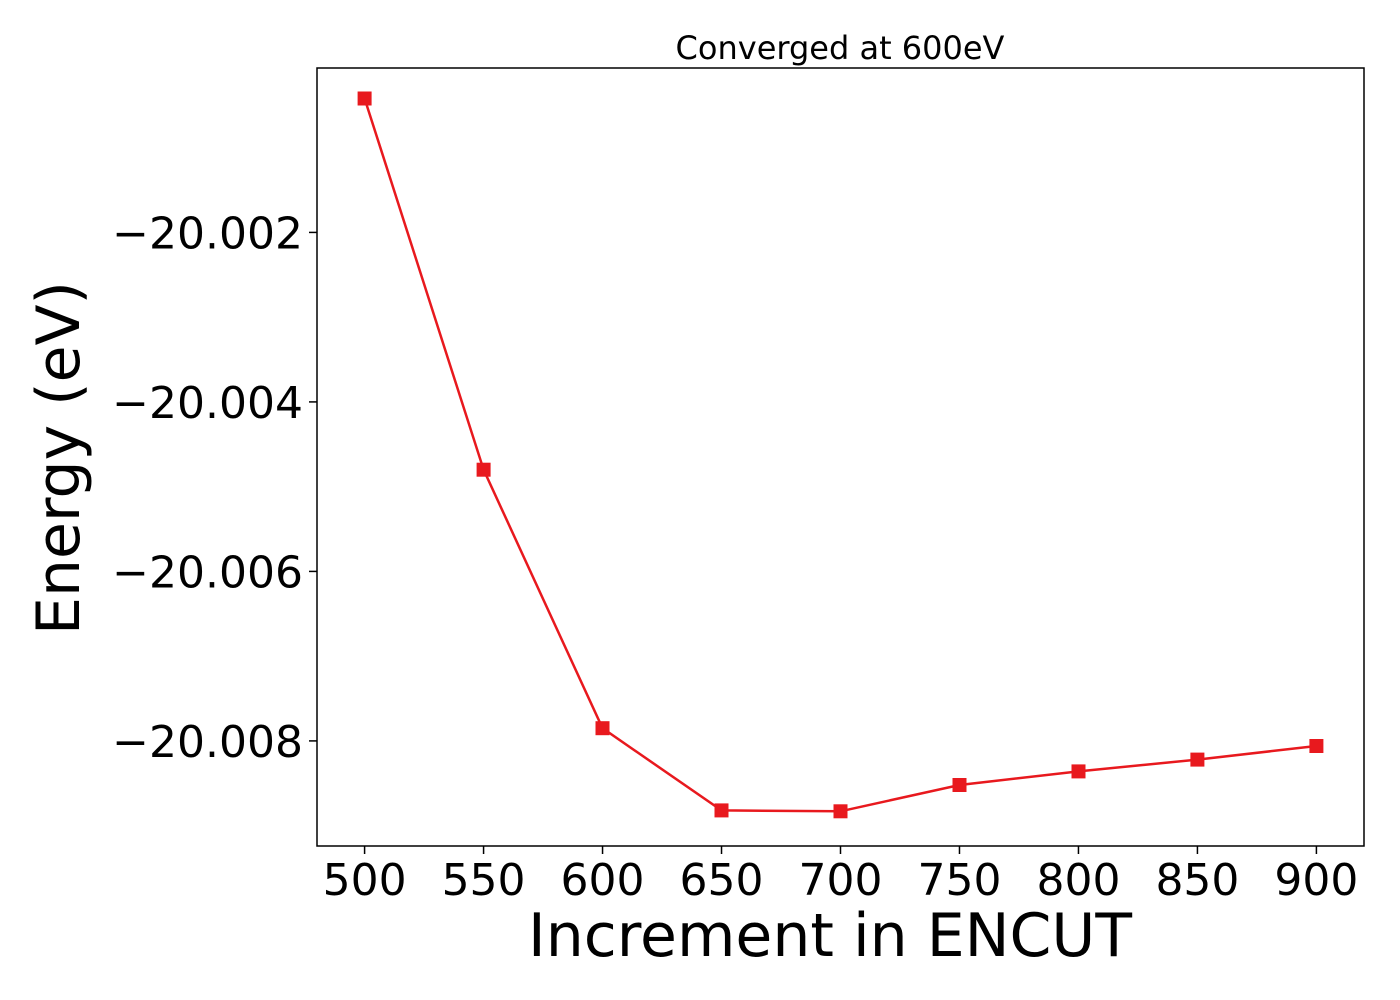 Image resolution: width=1400 pixels, height=1000 pixels. What do you see at coordinates (959, 880) in the screenshot?
I see `x-tick-label: 750` at bounding box center [959, 880].